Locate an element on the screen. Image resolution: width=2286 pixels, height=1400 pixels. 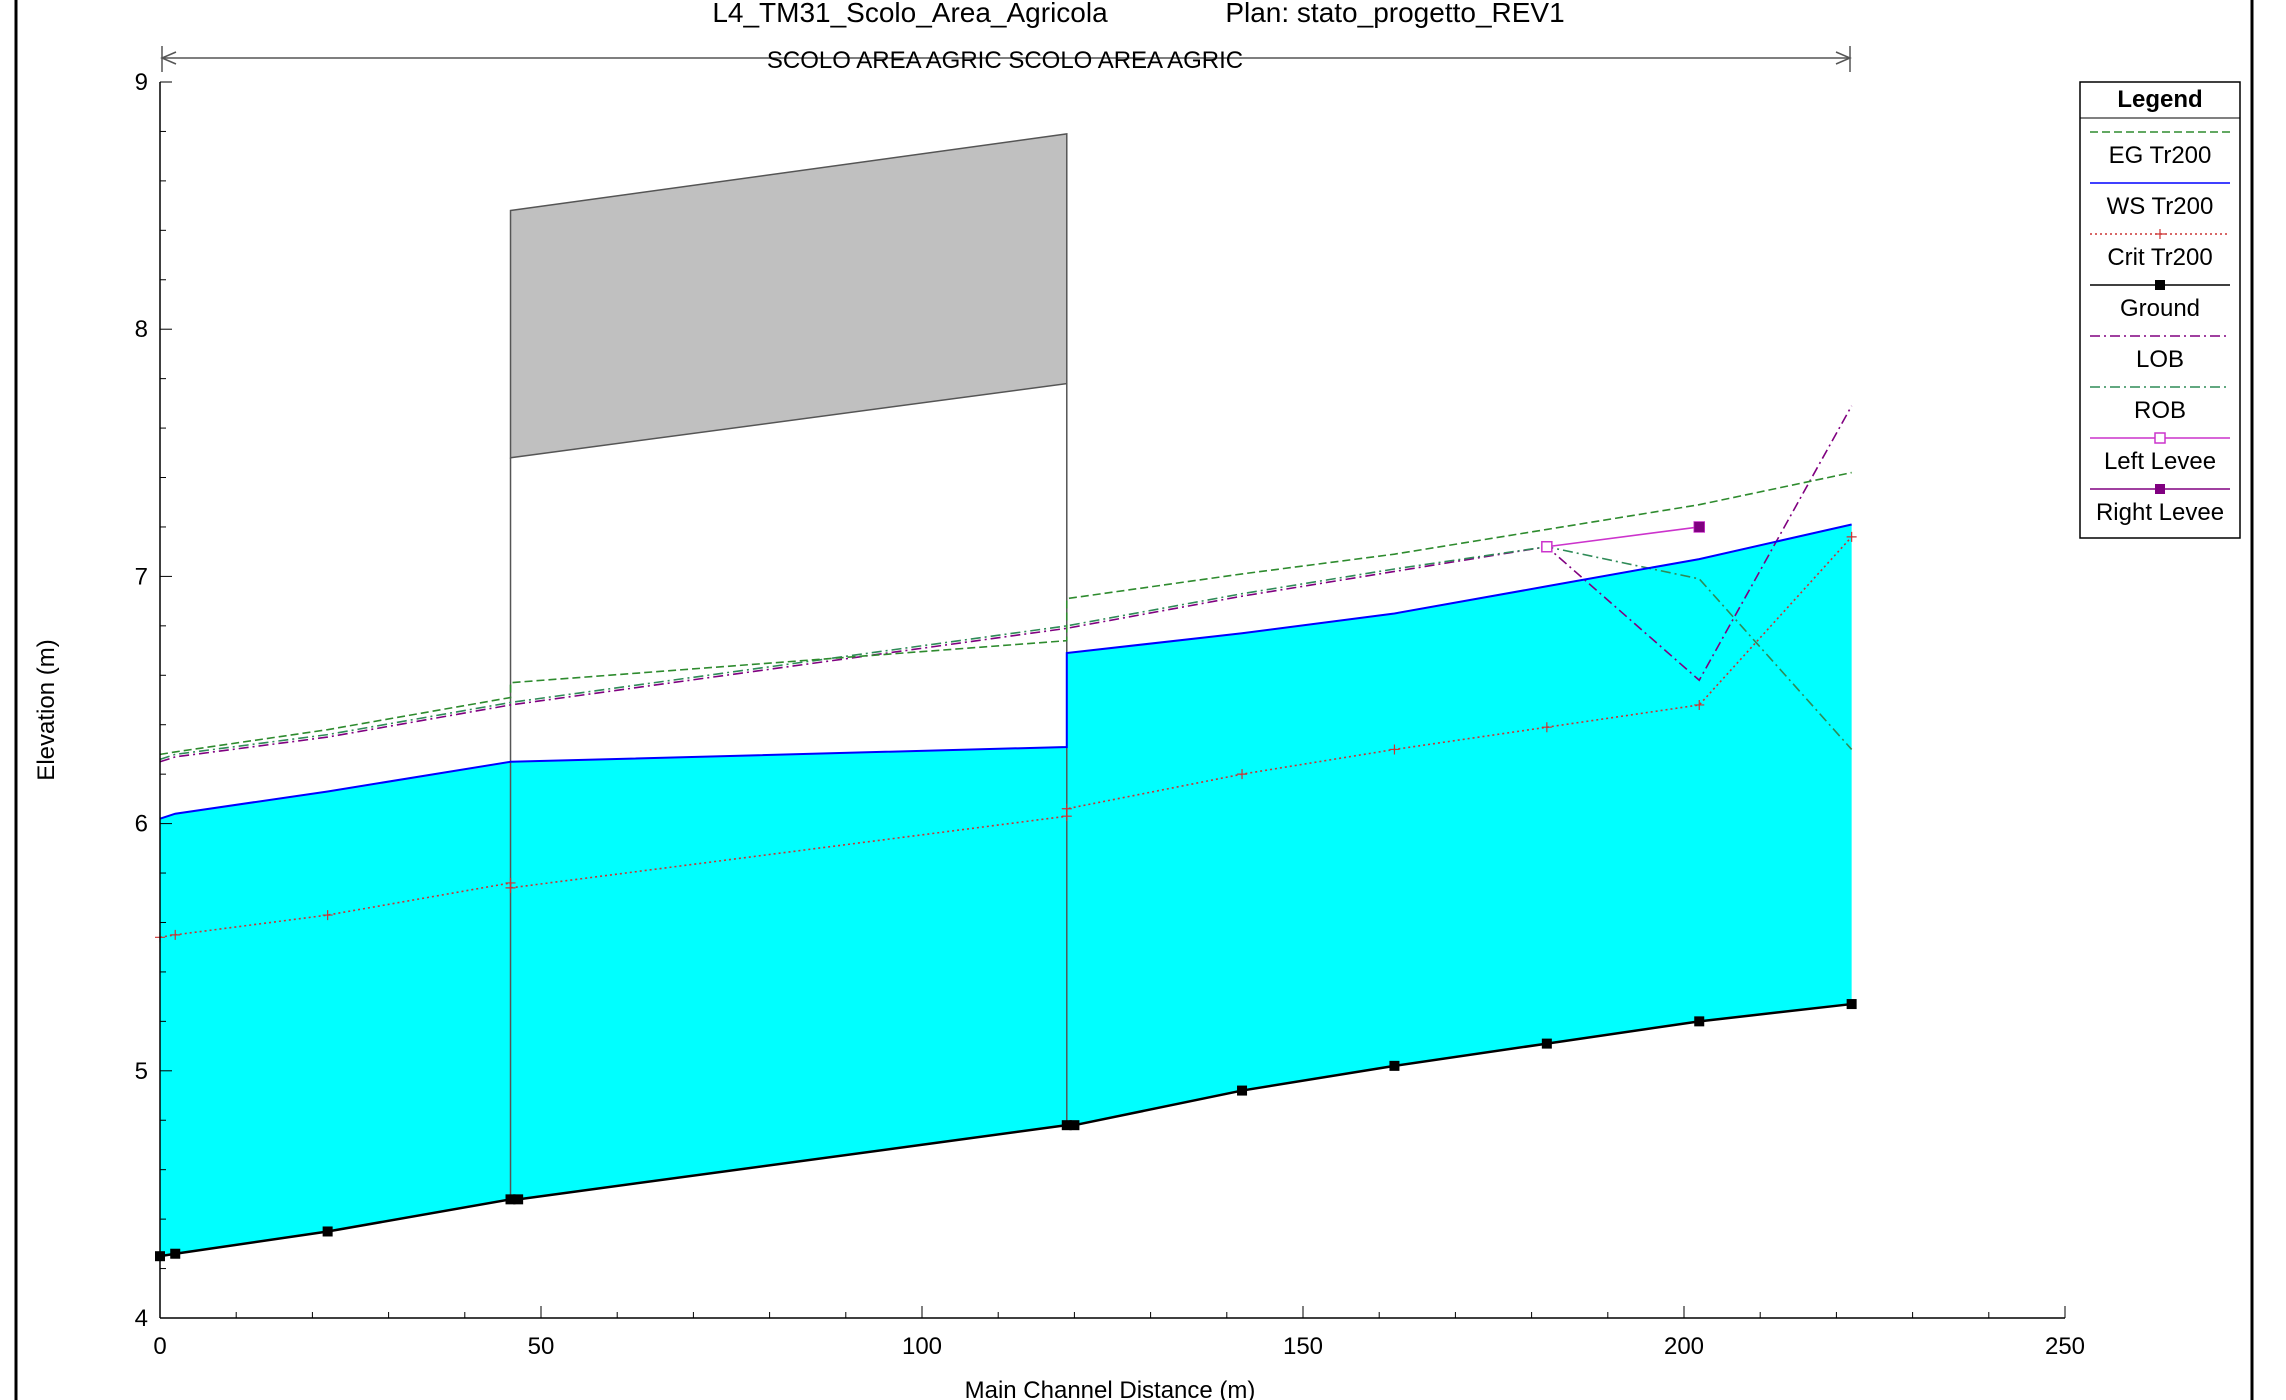
x-tick-label: 200 is located at coordinates (1684, 1346).